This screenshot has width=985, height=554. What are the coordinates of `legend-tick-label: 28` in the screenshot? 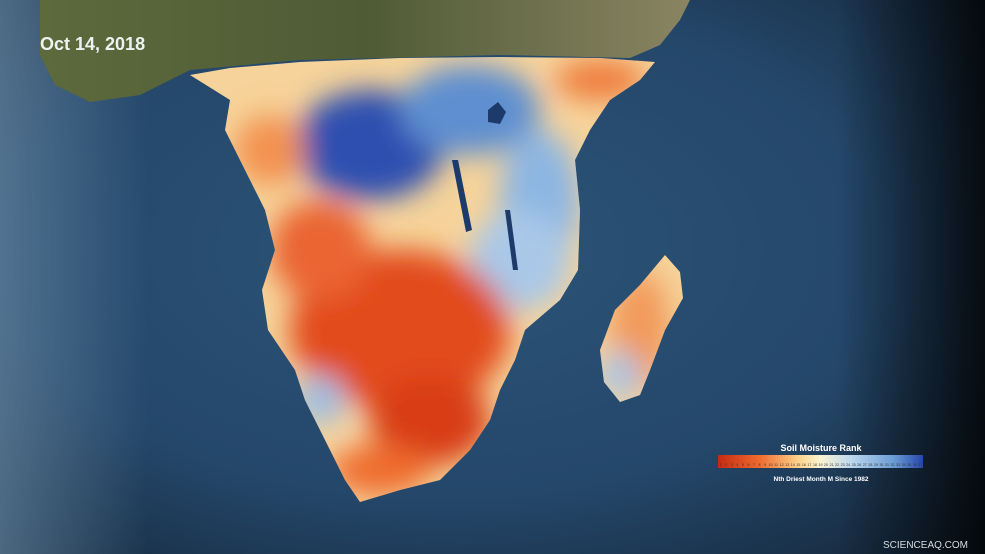 It's located at (870, 465).